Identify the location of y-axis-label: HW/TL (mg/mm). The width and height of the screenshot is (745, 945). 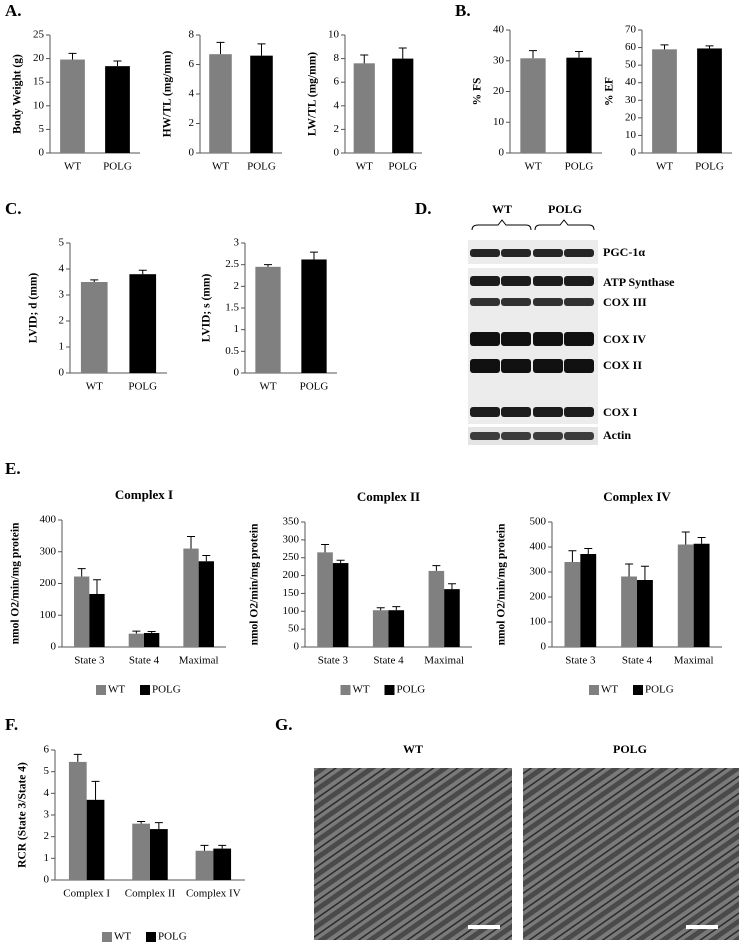
(168, 94).